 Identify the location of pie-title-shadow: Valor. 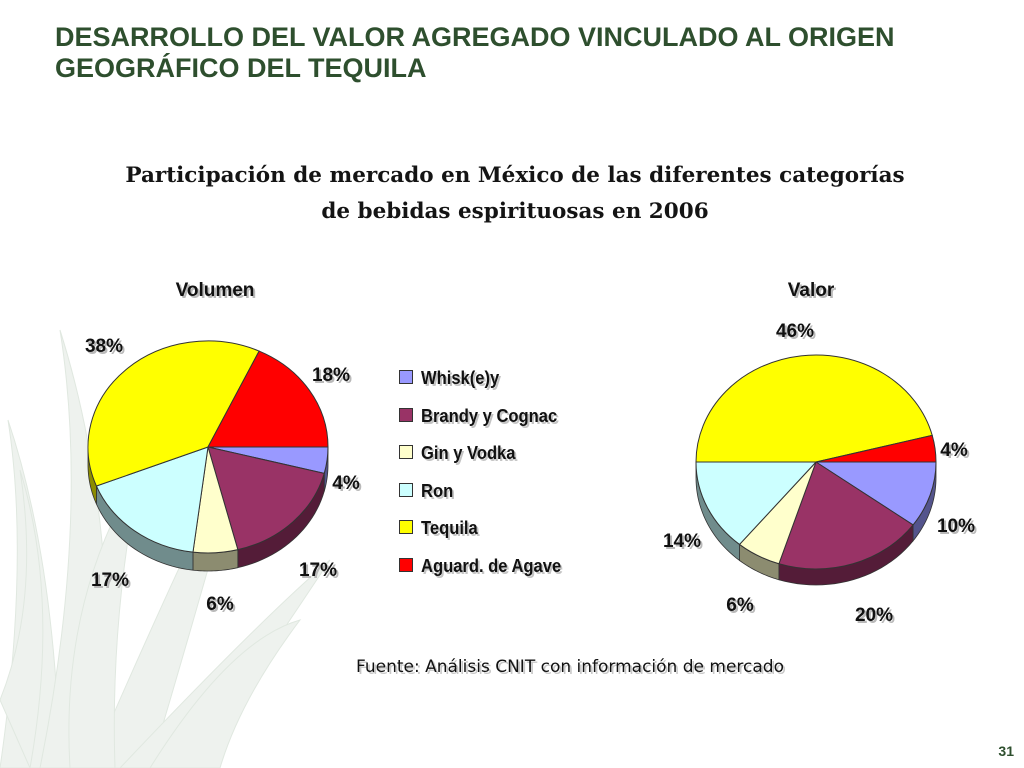
(813, 292).